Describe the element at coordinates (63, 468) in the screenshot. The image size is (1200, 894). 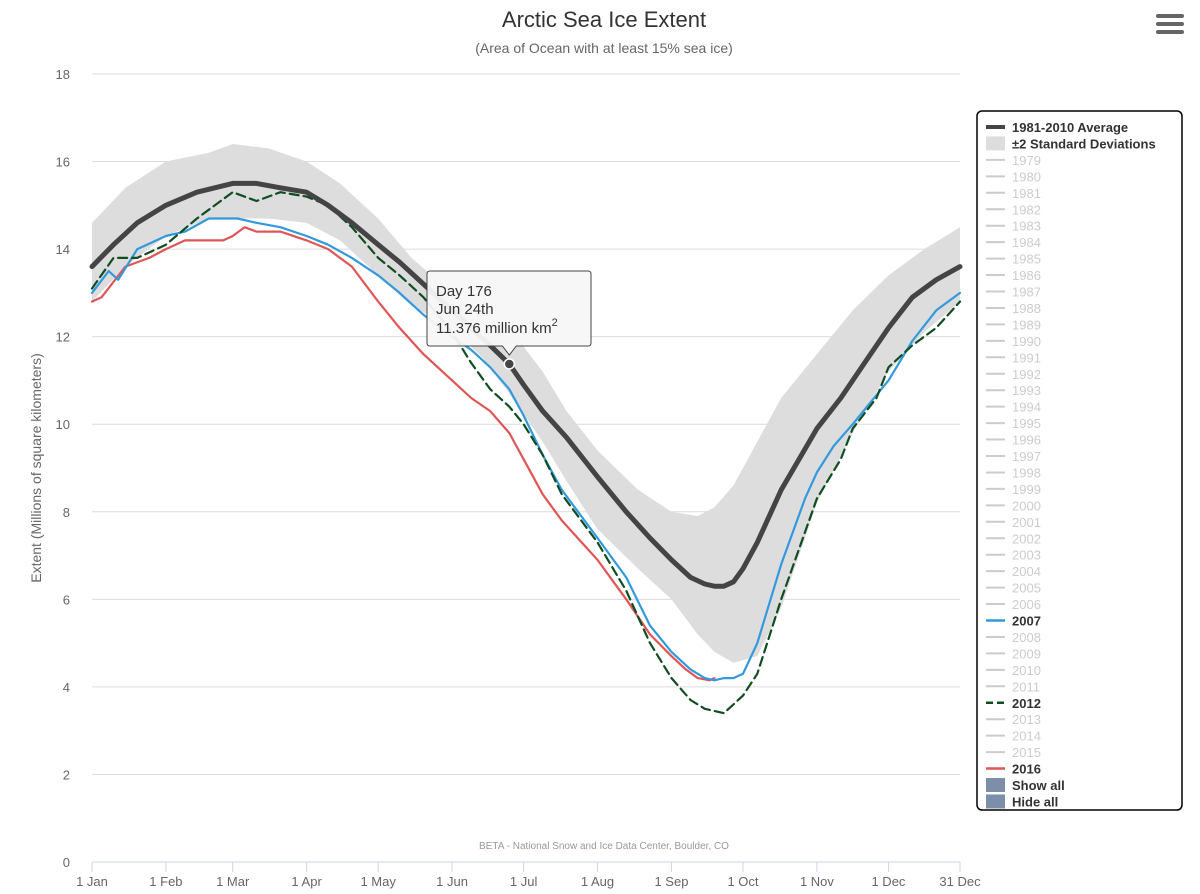
I see `y-axis: 0 2 4 6 8 10 12 14 16 18` at that location.